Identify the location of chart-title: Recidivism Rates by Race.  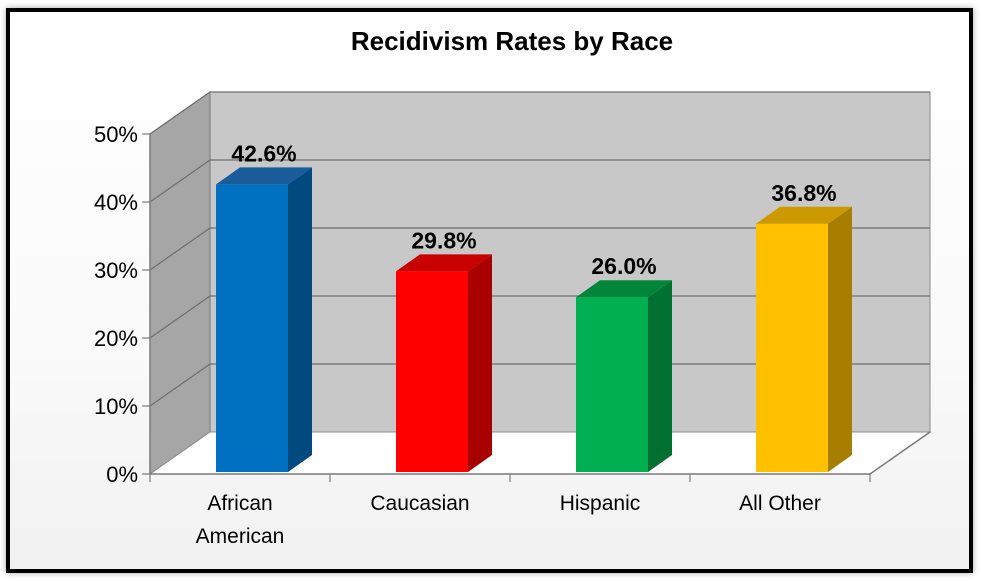
(512, 41).